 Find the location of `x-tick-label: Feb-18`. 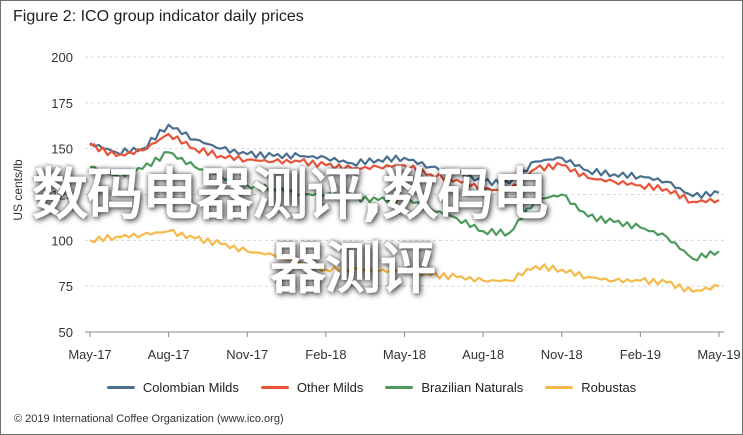

x-tick-label: Feb-18 is located at coordinates (325, 354).